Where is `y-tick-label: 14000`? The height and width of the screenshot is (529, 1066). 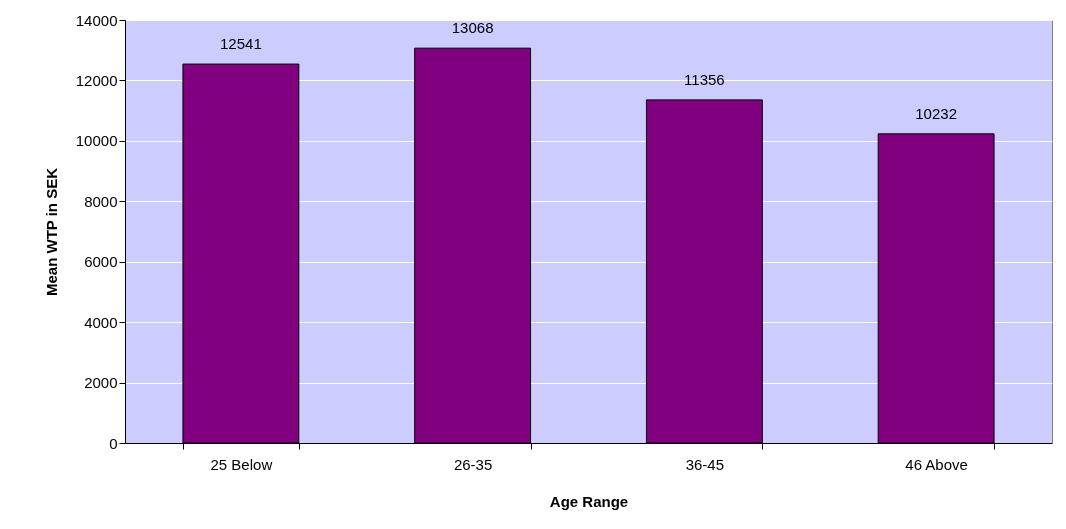
y-tick-label: 14000 is located at coordinates (96, 20).